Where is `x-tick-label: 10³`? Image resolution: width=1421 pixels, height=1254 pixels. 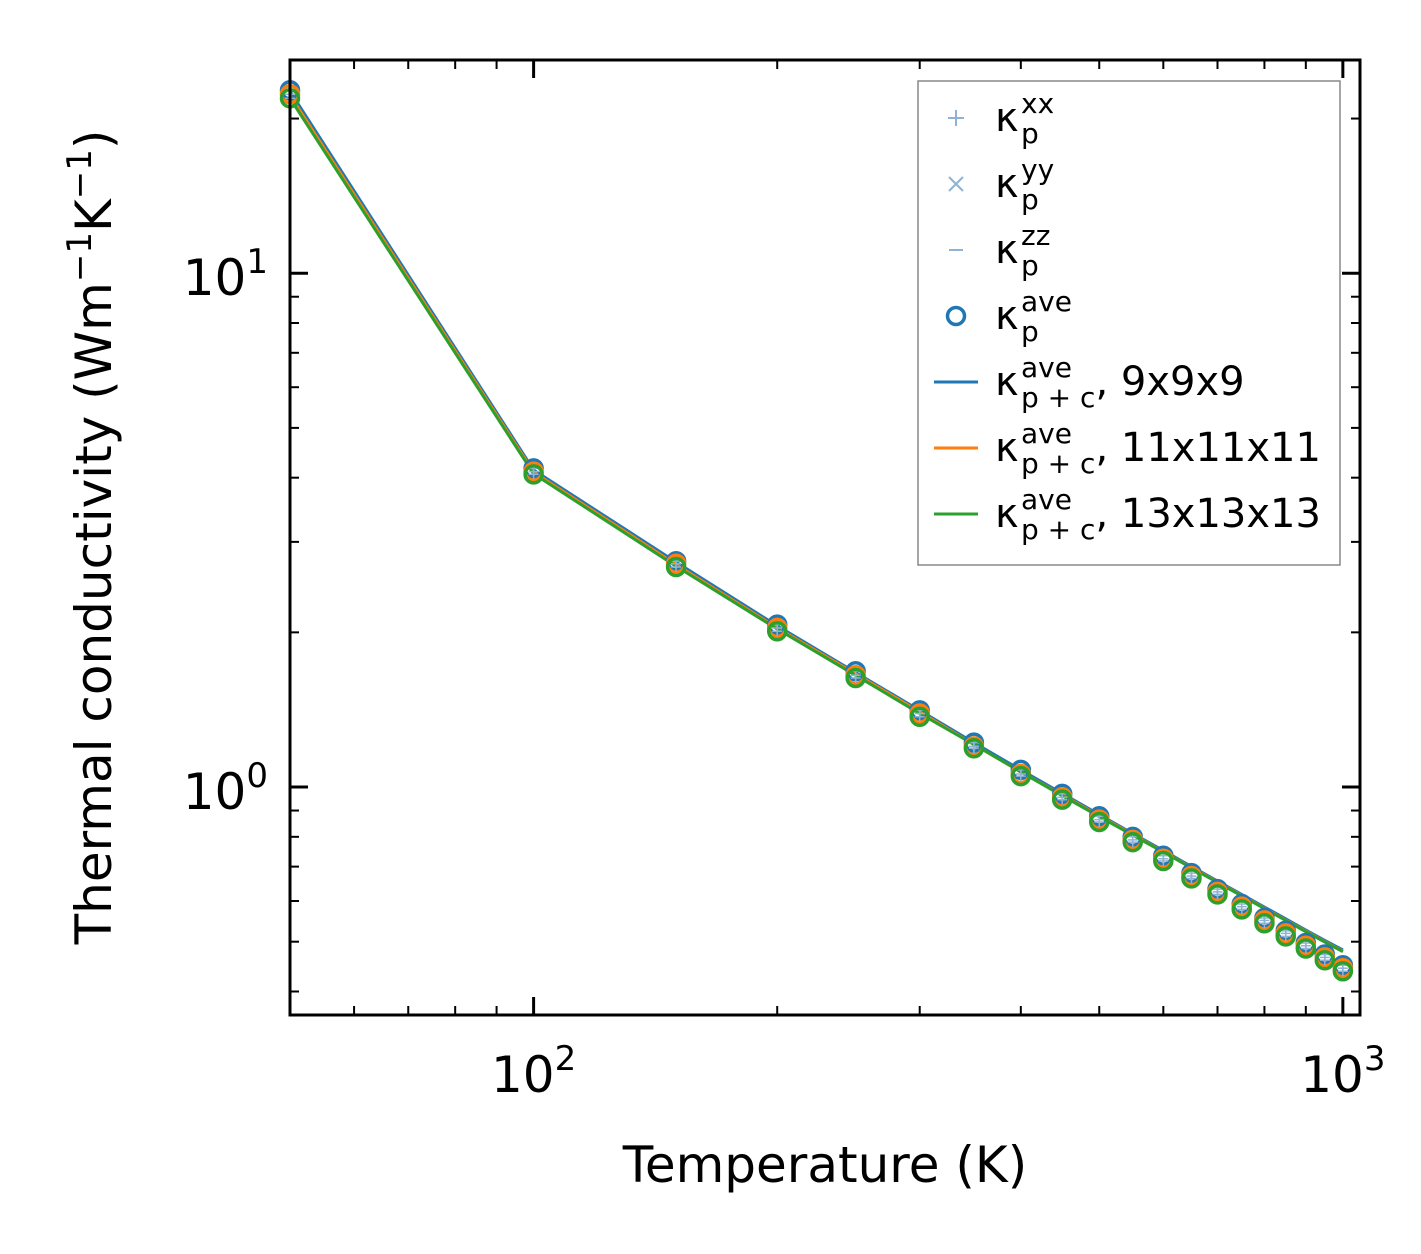
x-tick-label: 10³ is located at coordinates (1342, 1071).